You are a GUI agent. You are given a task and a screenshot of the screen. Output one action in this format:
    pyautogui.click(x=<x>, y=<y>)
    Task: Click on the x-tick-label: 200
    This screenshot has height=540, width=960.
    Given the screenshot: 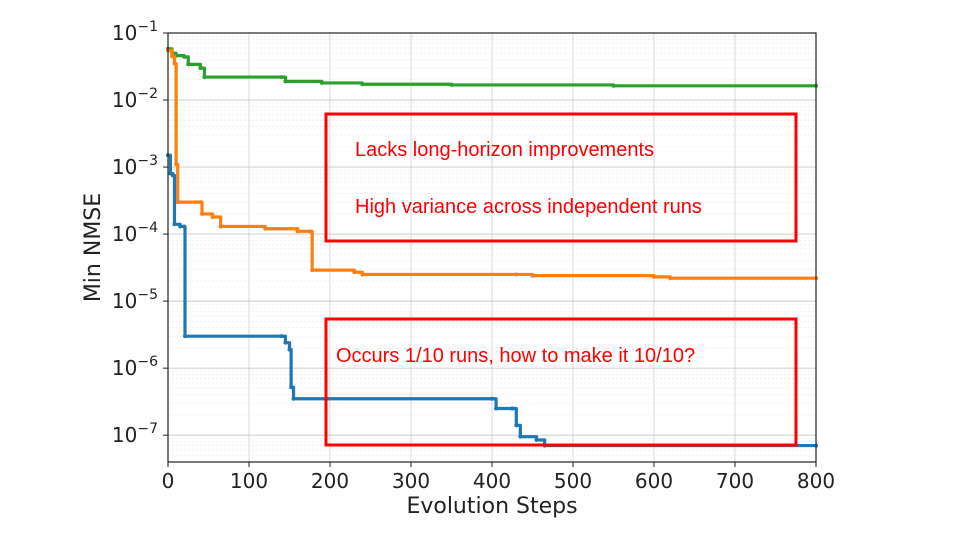 What is the action you would take?
    pyautogui.click(x=330, y=481)
    